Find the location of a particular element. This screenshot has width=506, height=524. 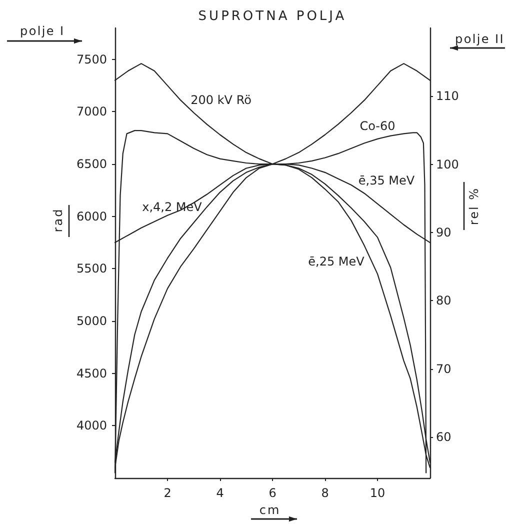

text: polje I is located at coordinates (42, 31).